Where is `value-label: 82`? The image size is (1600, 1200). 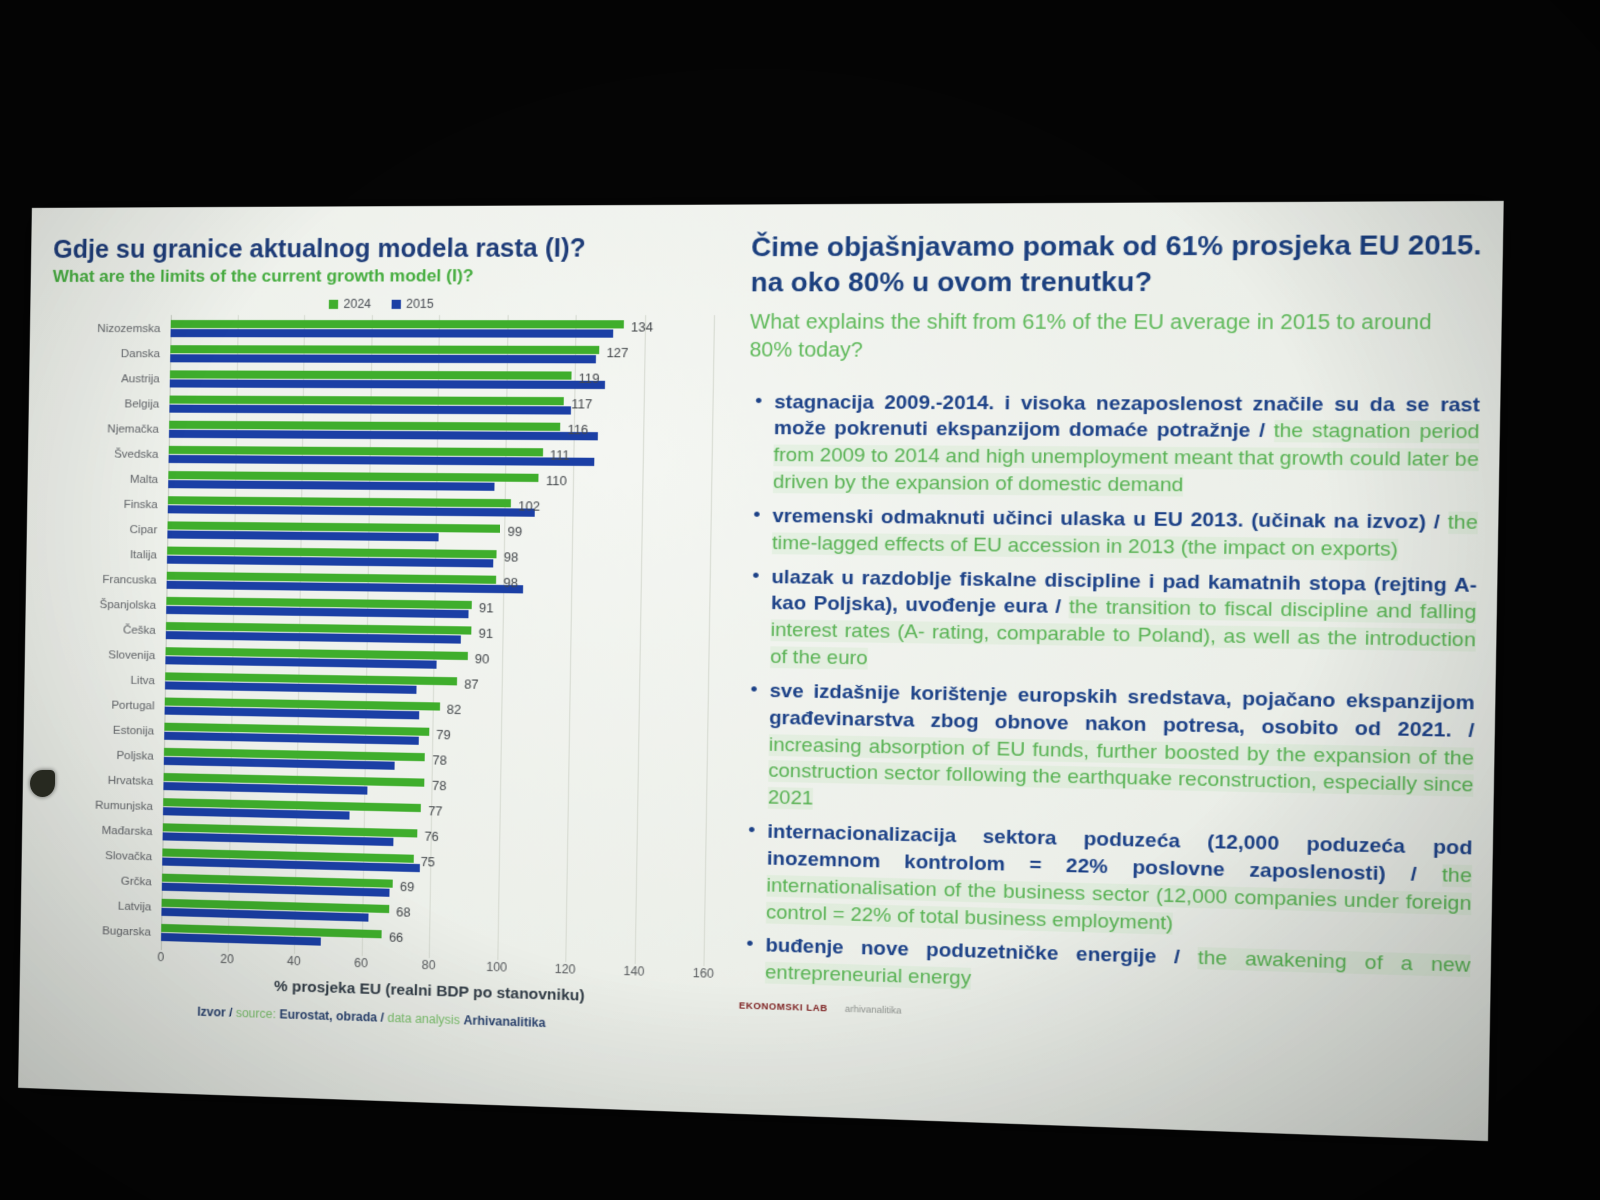
value-label: 82 is located at coordinates (454, 710).